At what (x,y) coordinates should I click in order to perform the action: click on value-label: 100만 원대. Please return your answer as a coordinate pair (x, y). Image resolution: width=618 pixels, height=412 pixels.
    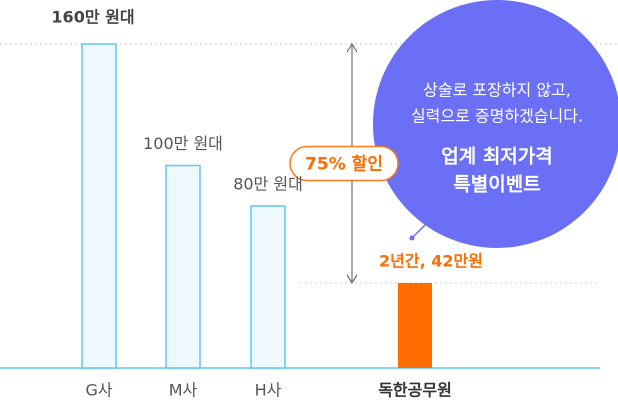
    Looking at the image, I should click on (183, 143).